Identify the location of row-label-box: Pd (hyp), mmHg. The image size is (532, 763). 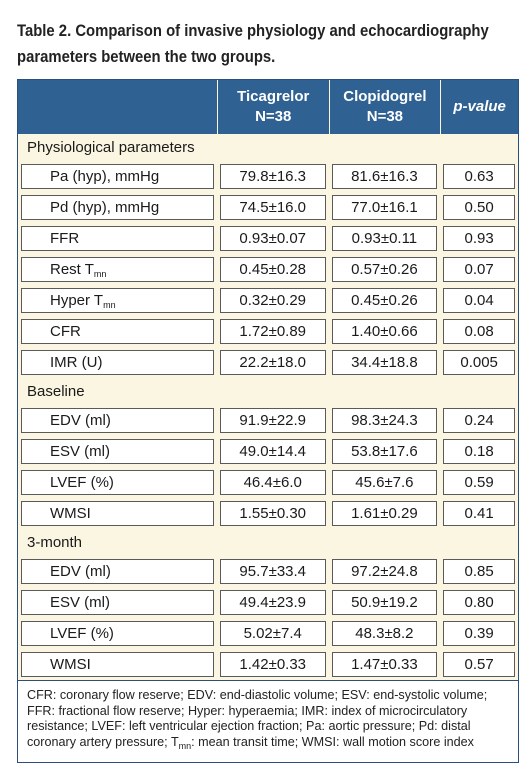
(117, 207).